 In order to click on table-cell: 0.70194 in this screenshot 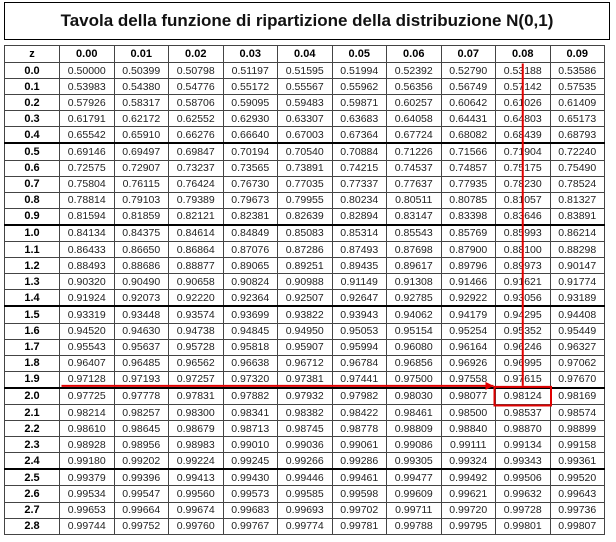, I will do `click(250, 151)`.